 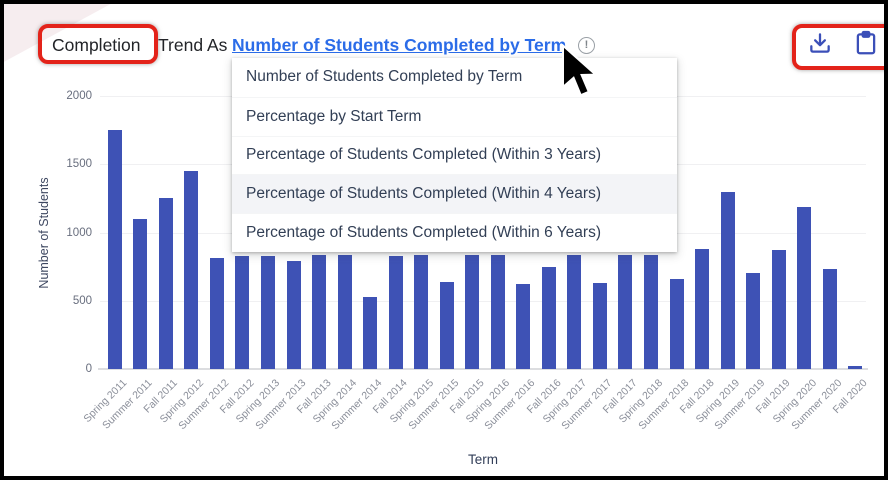 What do you see at coordinates (483, 459) in the screenshot?
I see `x-axis-title: Term` at bounding box center [483, 459].